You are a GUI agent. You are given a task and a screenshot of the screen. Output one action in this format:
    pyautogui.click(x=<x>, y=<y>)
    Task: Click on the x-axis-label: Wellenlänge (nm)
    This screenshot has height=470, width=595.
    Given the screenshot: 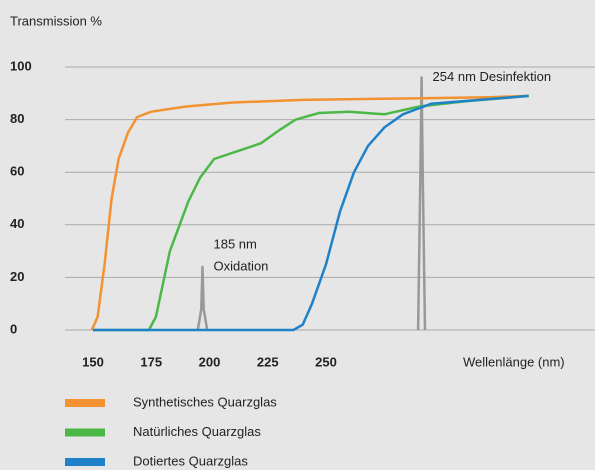 What is the action you would take?
    pyautogui.click(x=514, y=361)
    